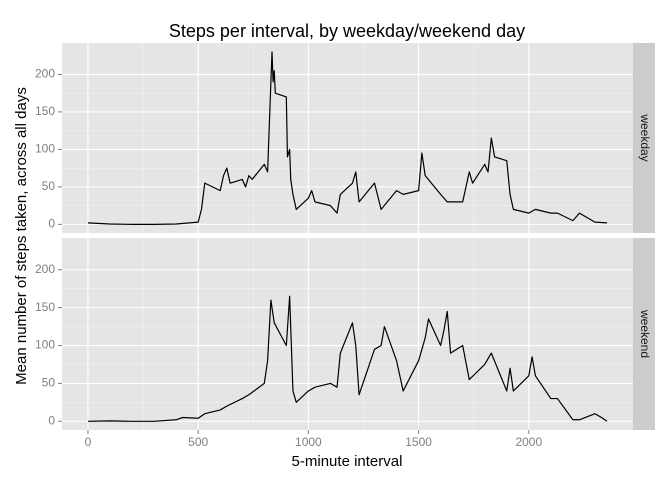 This screenshot has width=672, height=480. Describe the element at coordinates (418, 442) in the screenshot. I see `x-tick-label: 1500` at that location.